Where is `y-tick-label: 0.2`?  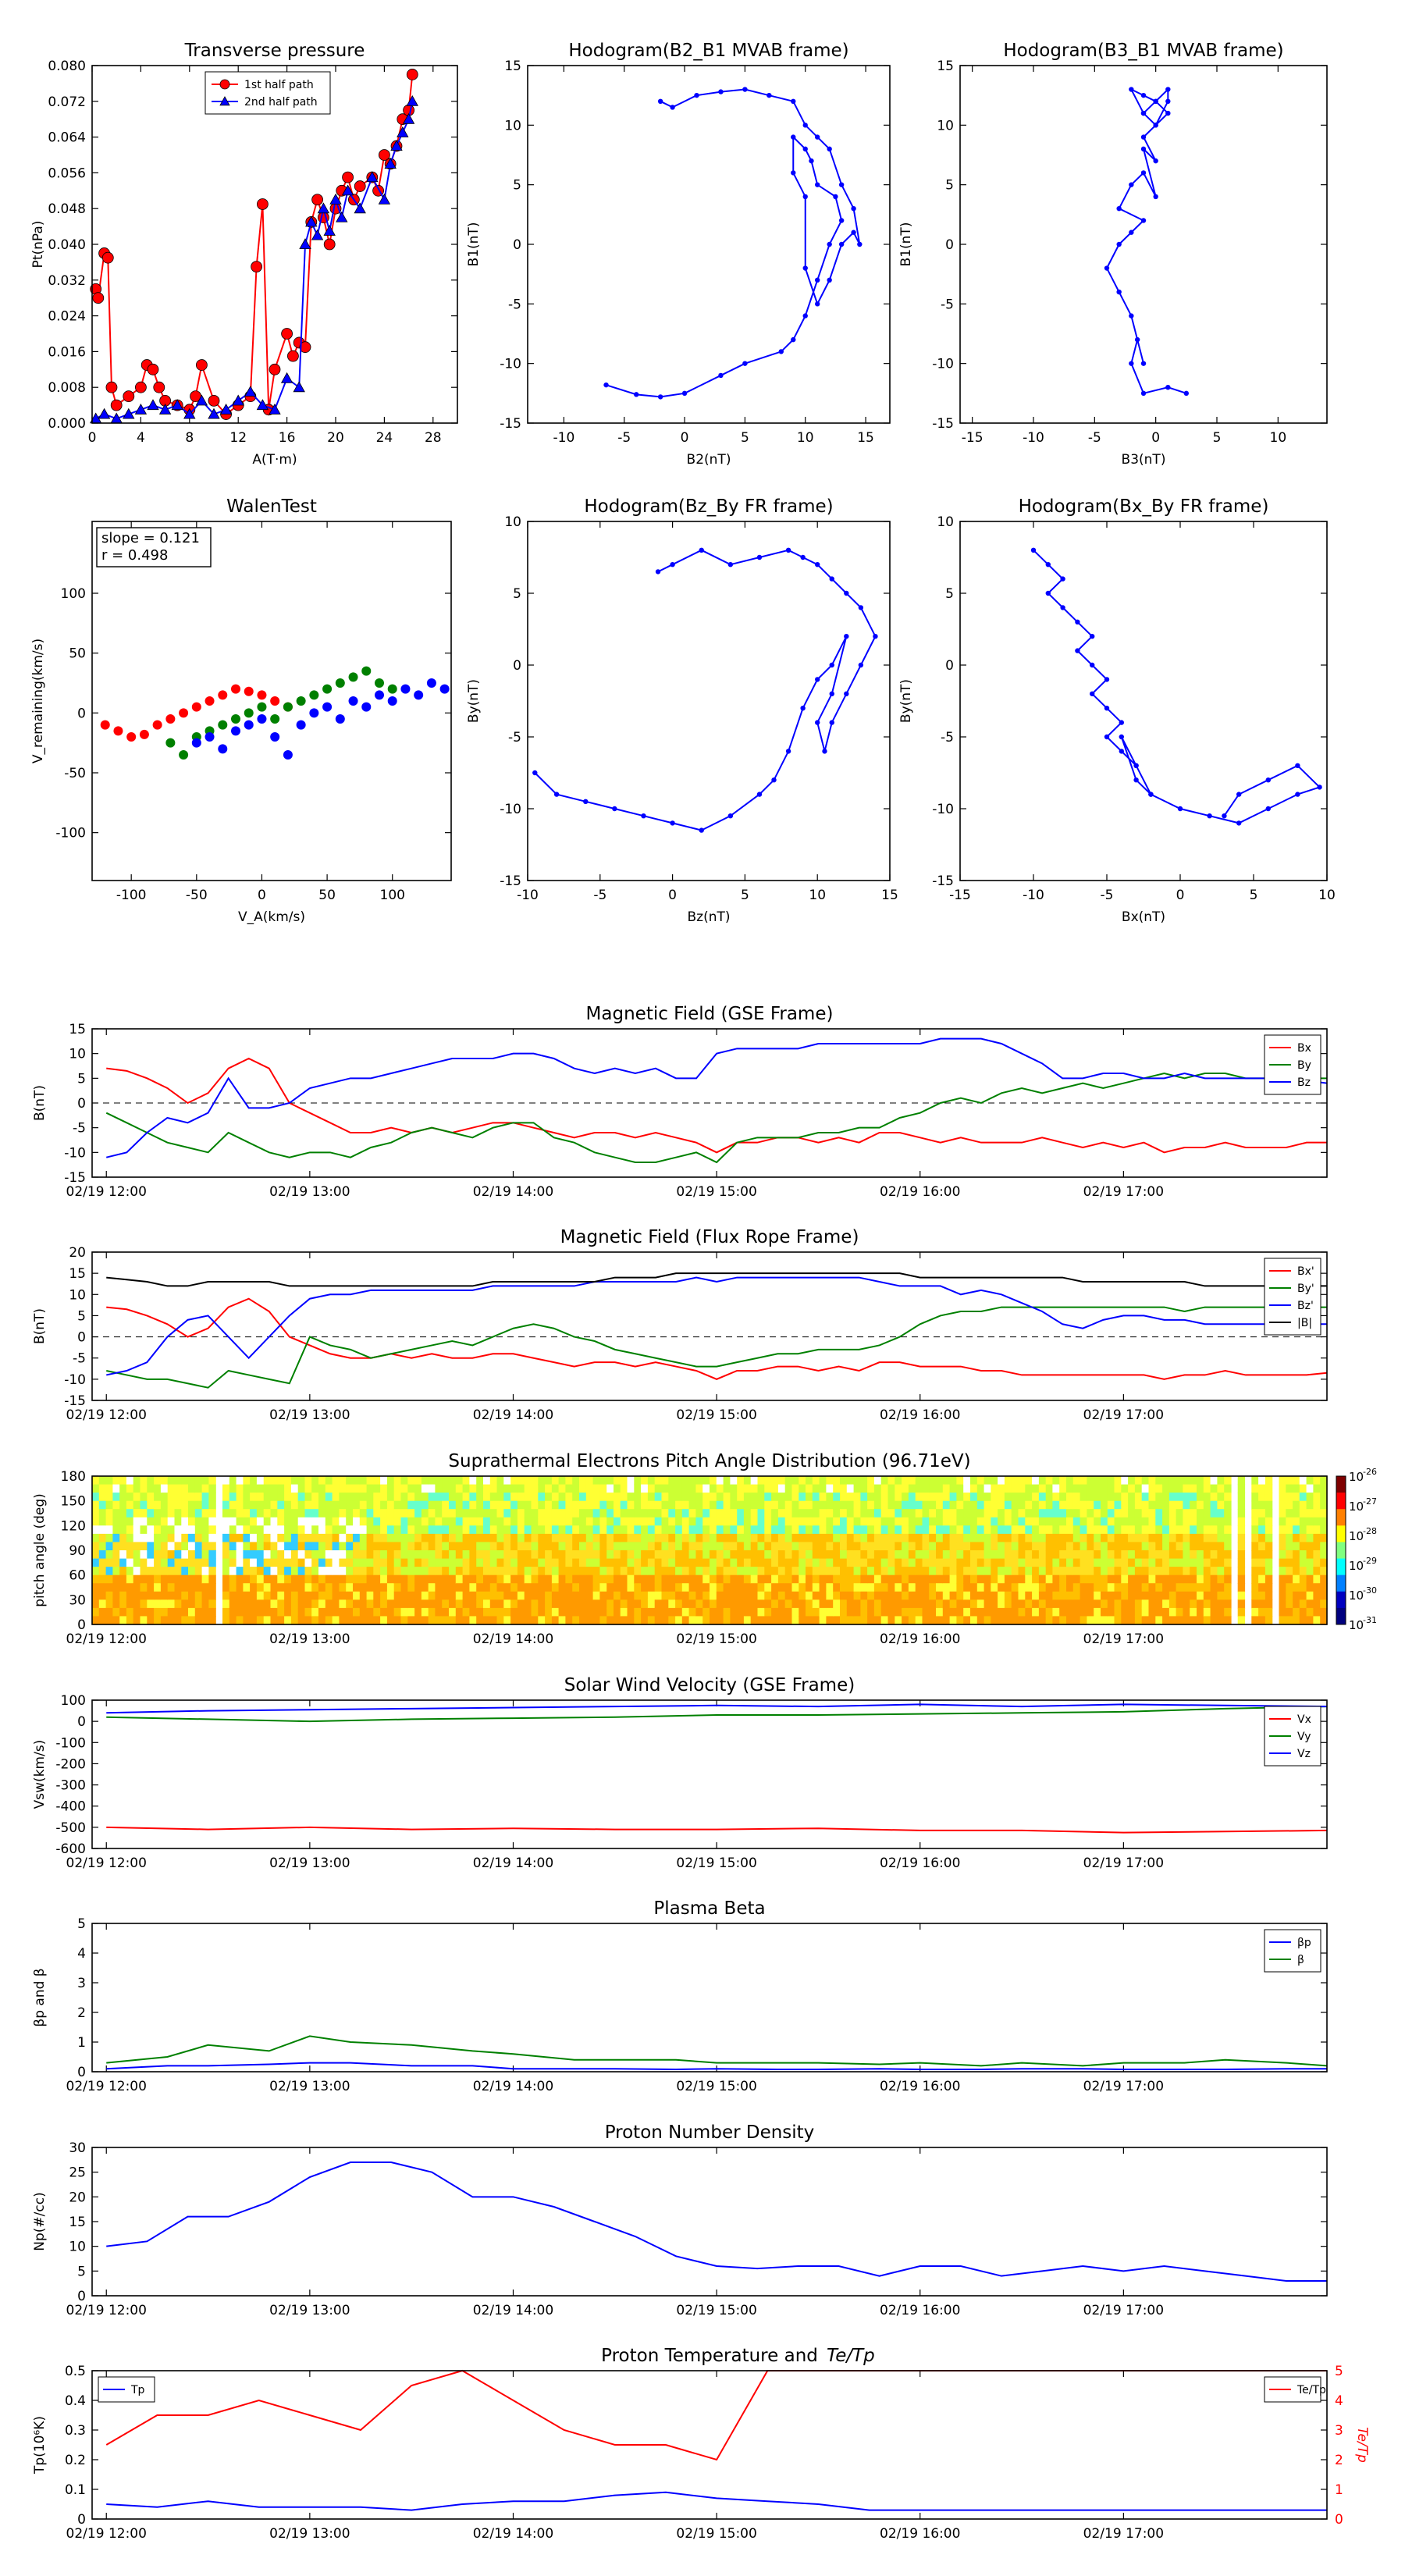
y-tick-label: 0.2 is located at coordinates (76, 2460).